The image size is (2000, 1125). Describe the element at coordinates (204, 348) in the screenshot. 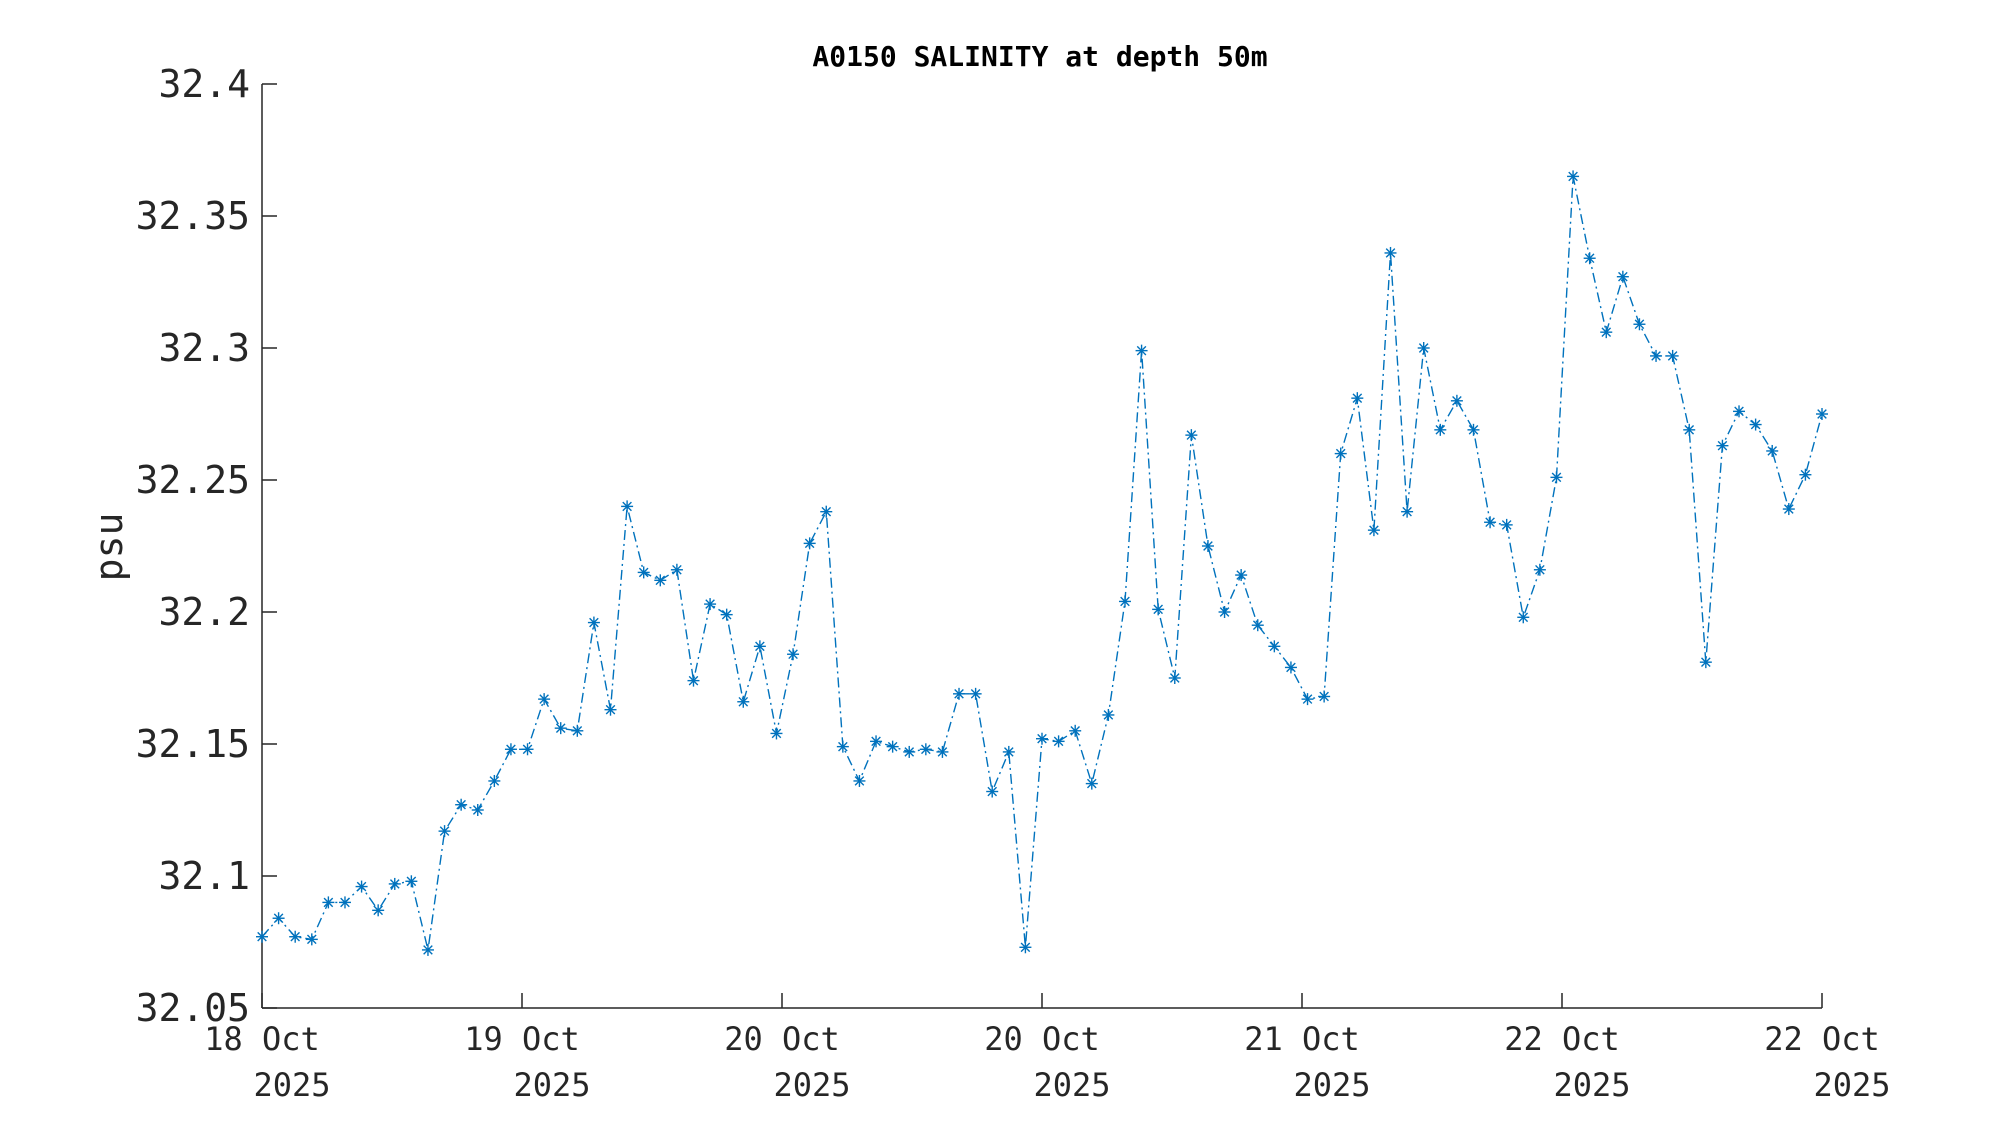

I see `y-tick-label: 32.3` at that location.